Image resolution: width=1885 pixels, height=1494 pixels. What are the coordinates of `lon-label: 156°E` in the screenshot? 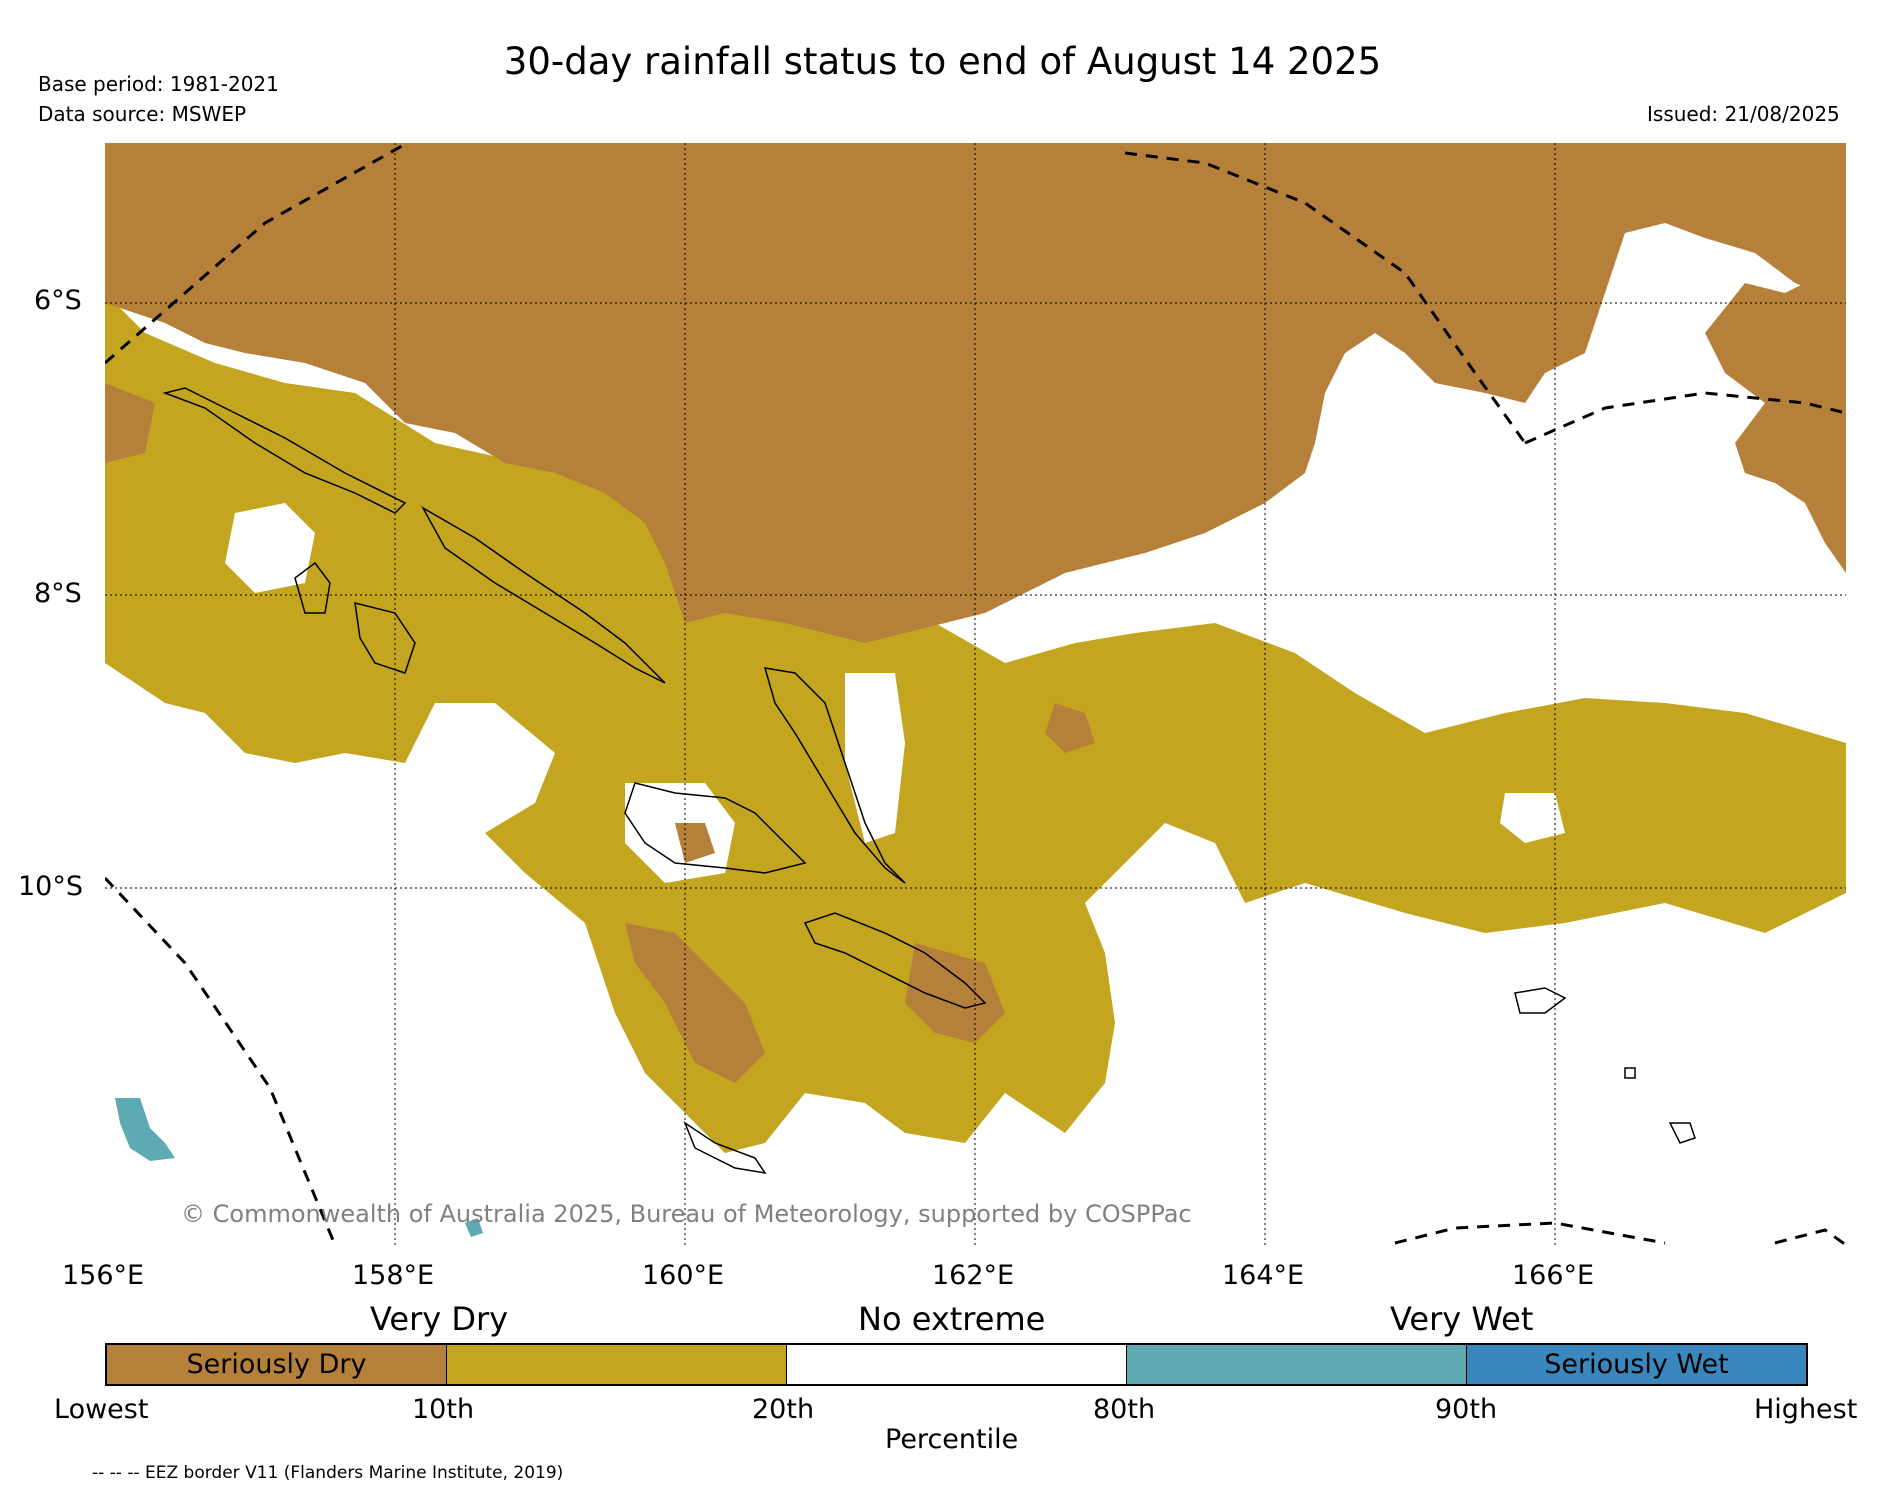 It's located at (103, 1275).